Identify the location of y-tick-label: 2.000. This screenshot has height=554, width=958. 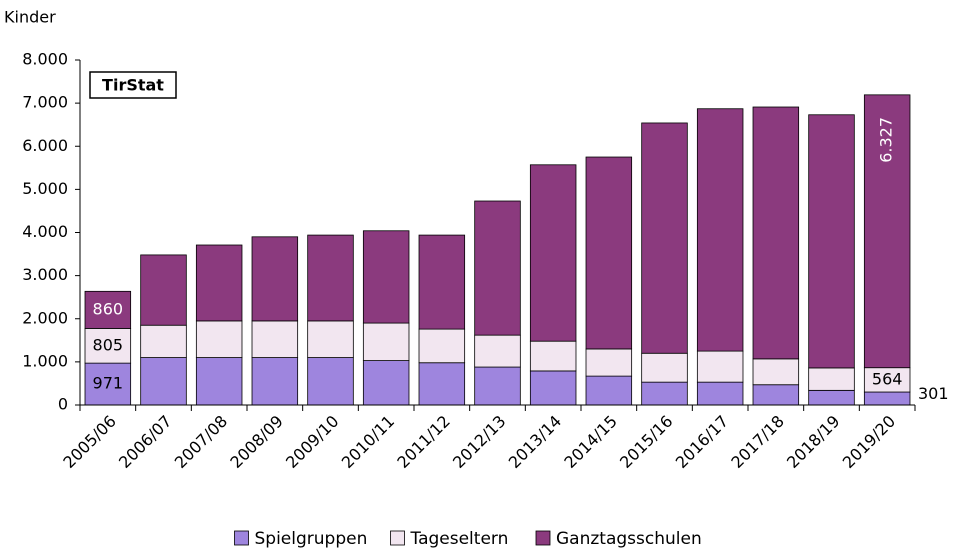
(45, 317).